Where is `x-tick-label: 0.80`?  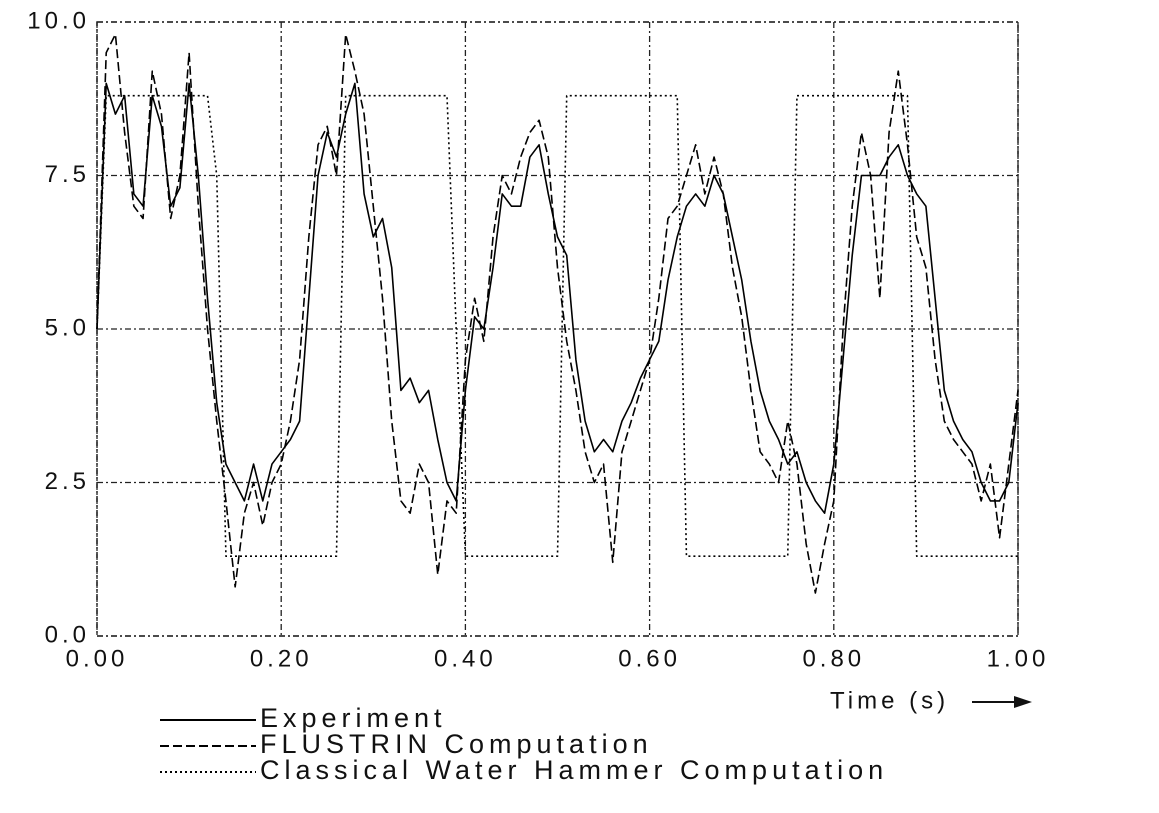
x-tick-label: 0.80 is located at coordinates (833, 658).